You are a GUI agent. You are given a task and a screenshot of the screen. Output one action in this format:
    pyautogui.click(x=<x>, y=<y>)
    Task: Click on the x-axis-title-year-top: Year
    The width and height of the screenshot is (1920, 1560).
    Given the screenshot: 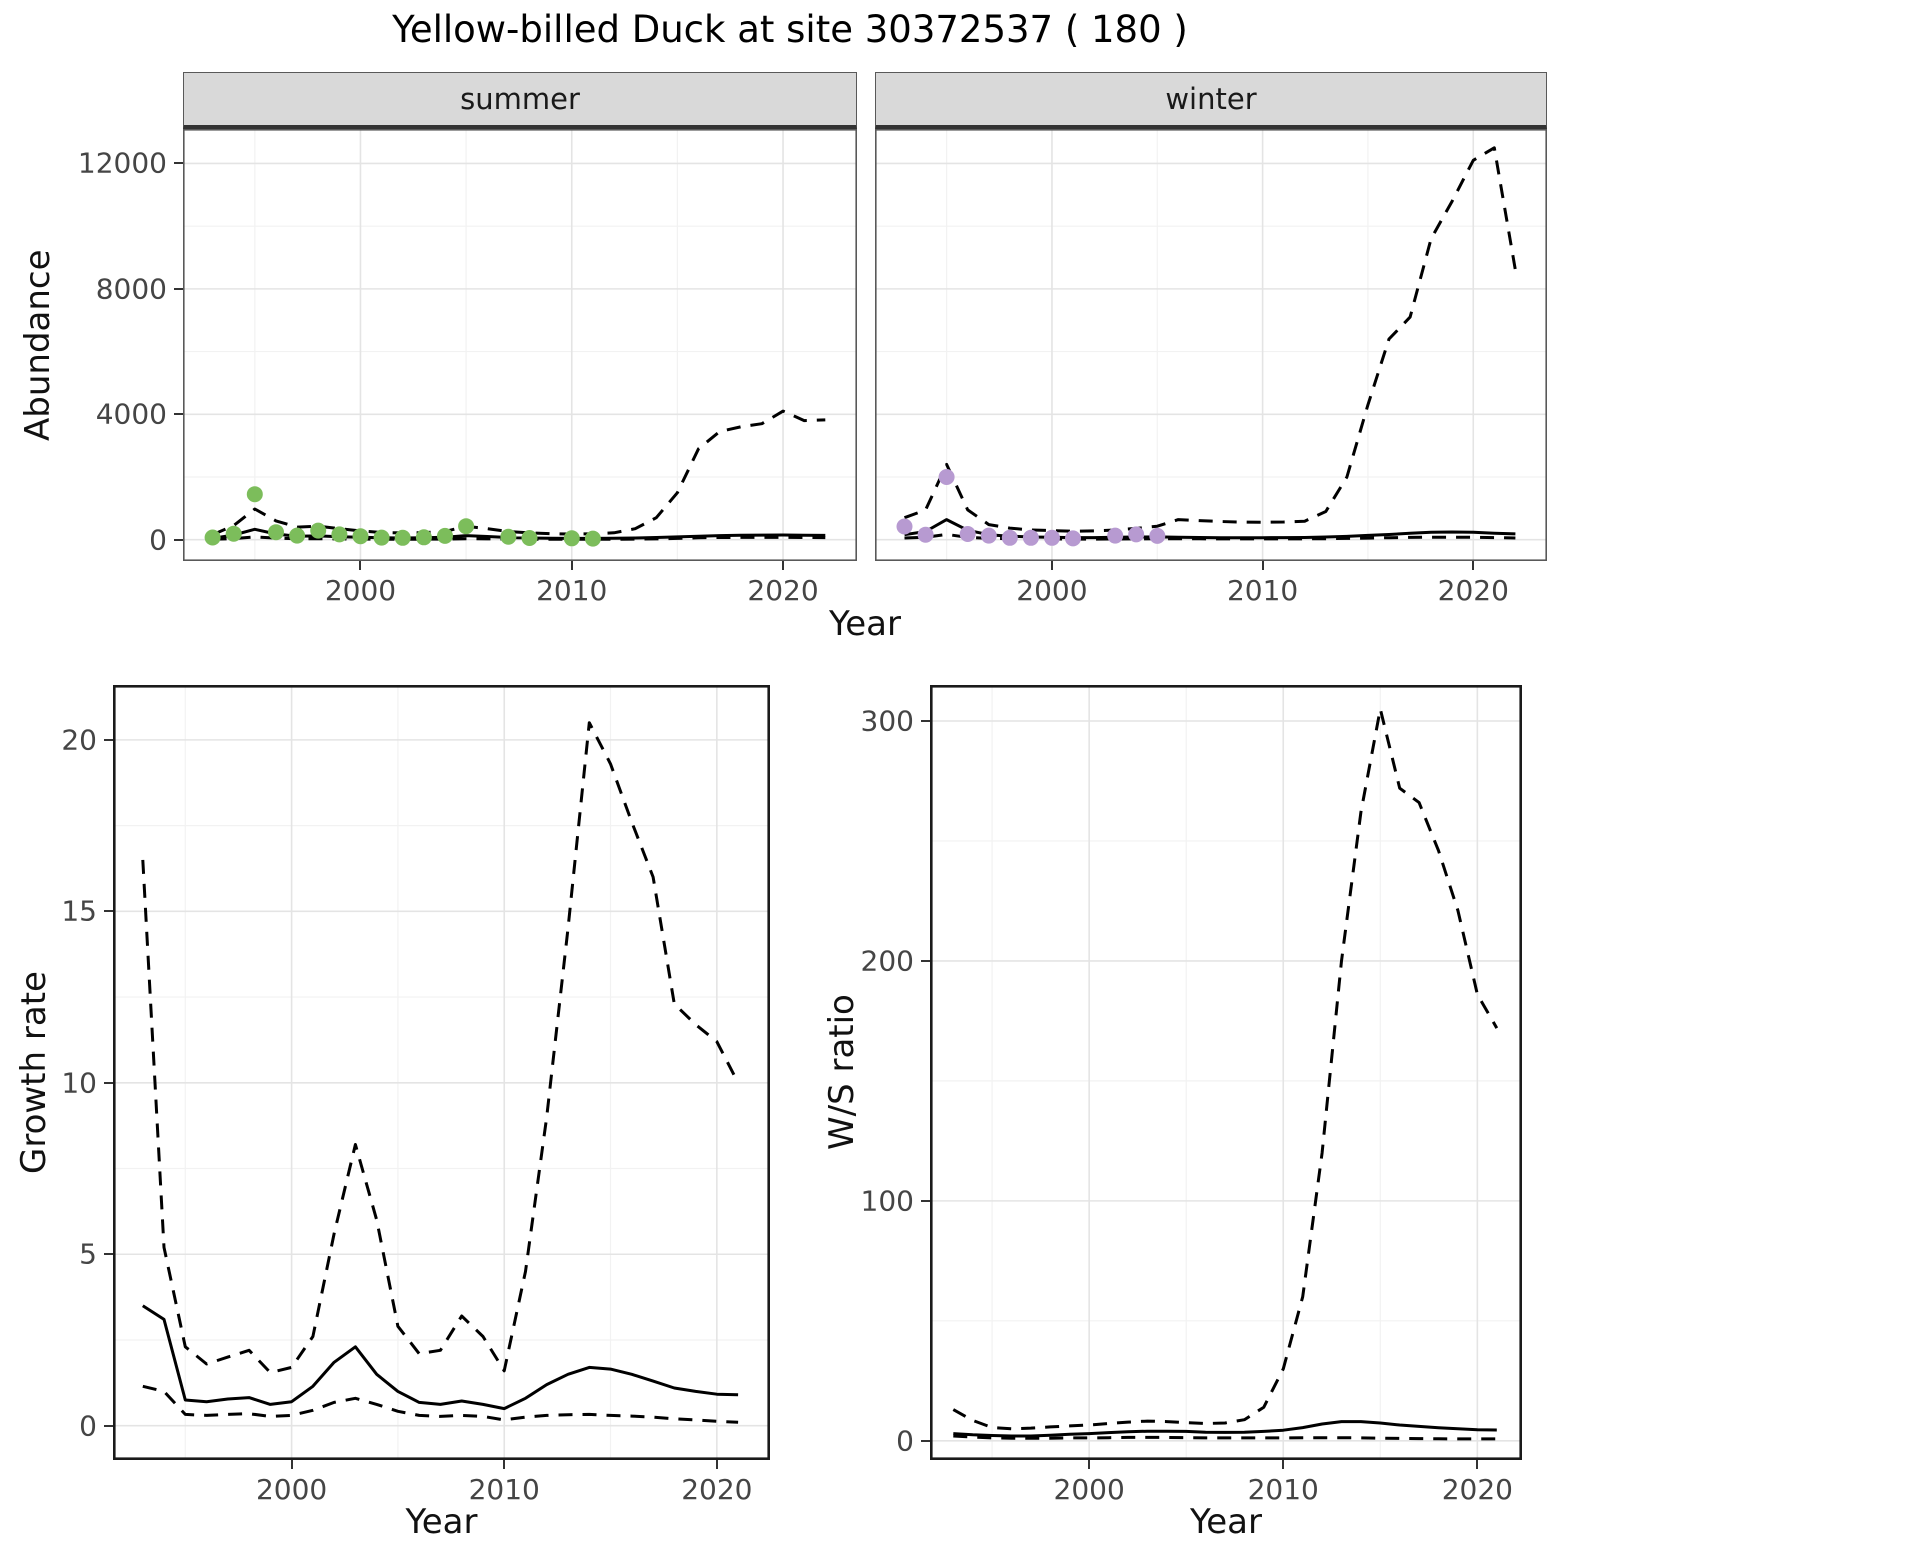 What is the action you would take?
    pyautogui.click(x=865, y=624)
    